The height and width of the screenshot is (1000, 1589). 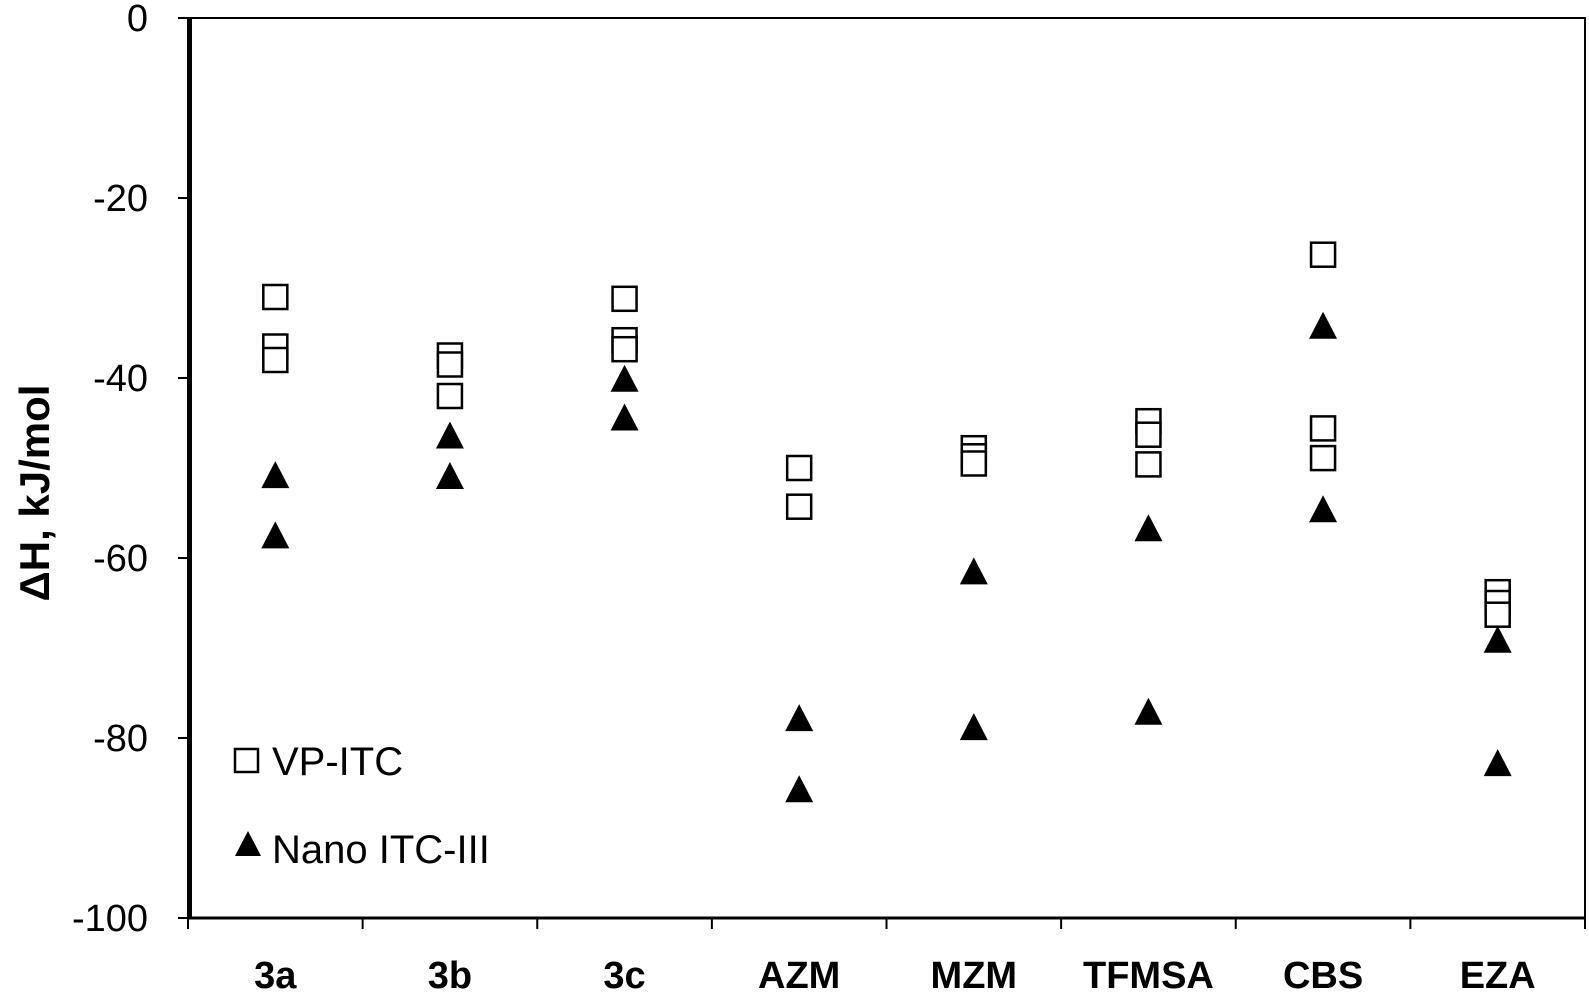 What do you see at coordinates (974, 976) in the screenshot?
I see `x-tick-label: MZM` at bounding box center [974, 976].